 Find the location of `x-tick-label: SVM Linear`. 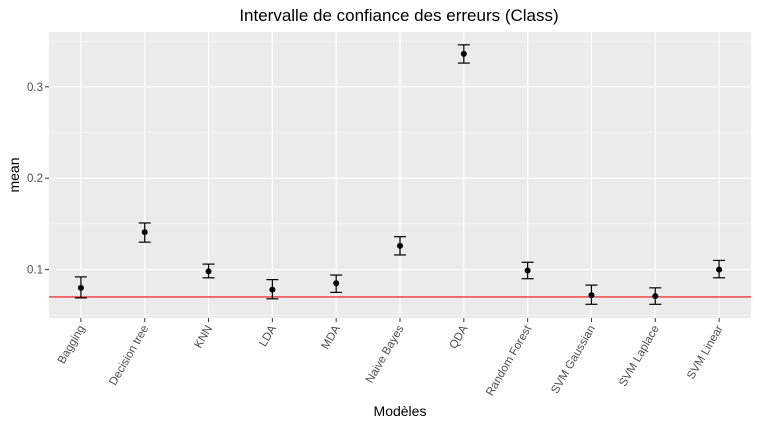

x-tick-label: SVM Linear is located at coordinates (705, 352).